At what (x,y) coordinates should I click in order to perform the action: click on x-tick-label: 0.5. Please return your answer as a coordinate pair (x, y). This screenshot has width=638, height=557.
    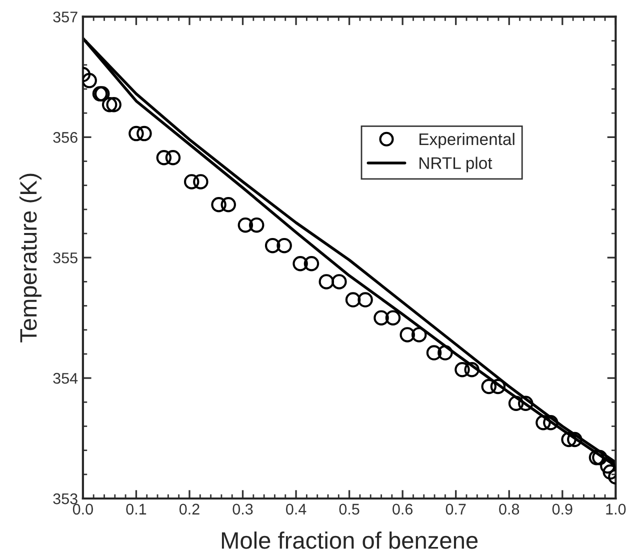
    Looking at the image, I should click on (349, 509).